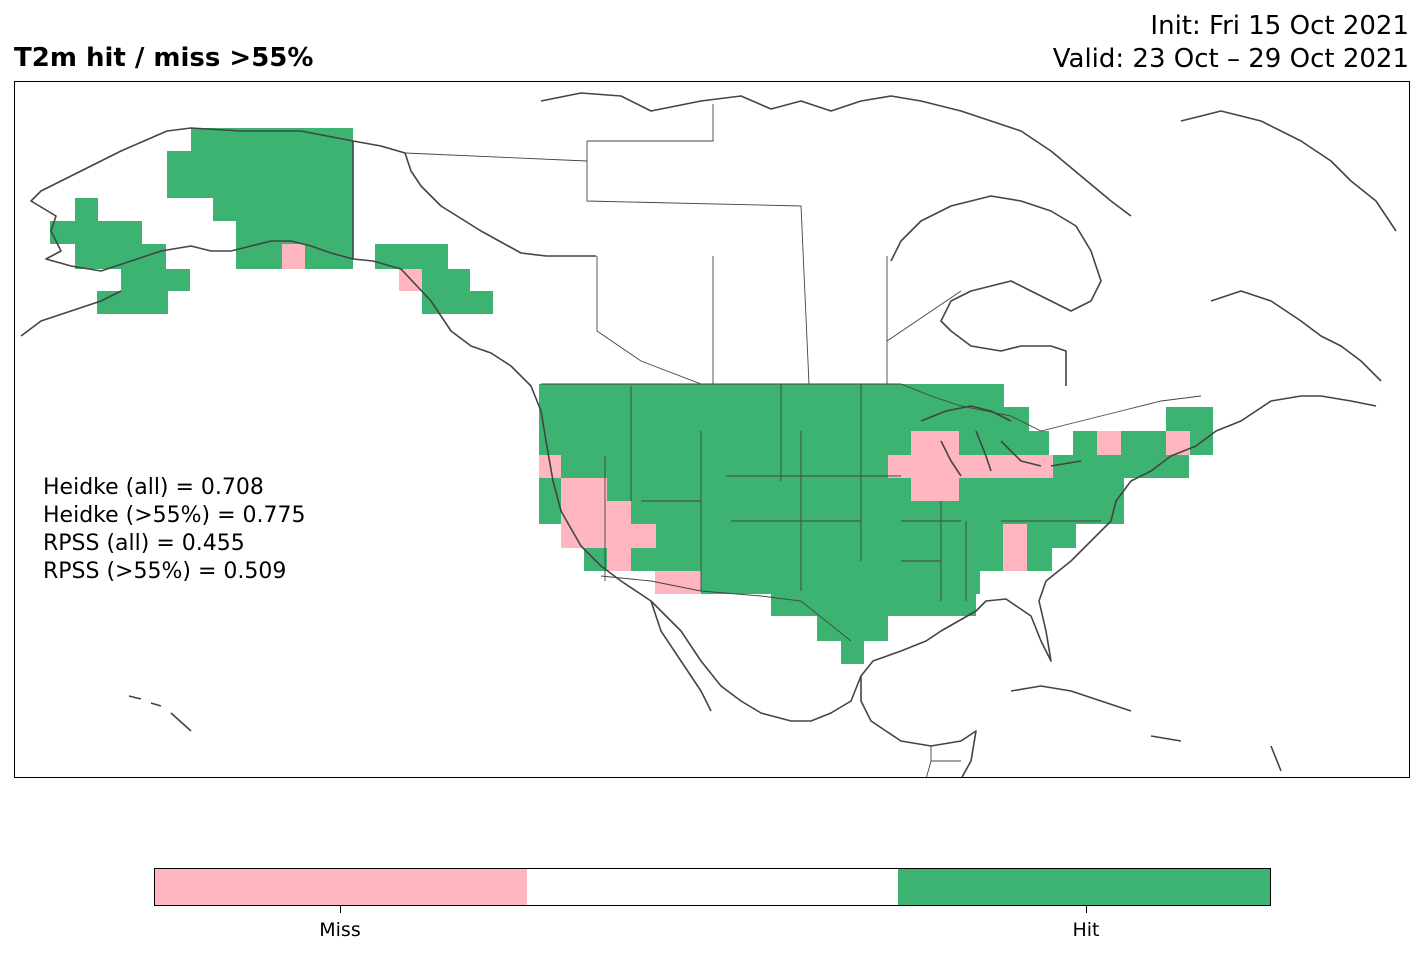 The height and width of the screenshot is (956, 1425). What do you see at coordinates (165, 571) in the screenshot?
I see `stat-line: RPSS (>55%) = 0.509` at bounding box center [165, 571].